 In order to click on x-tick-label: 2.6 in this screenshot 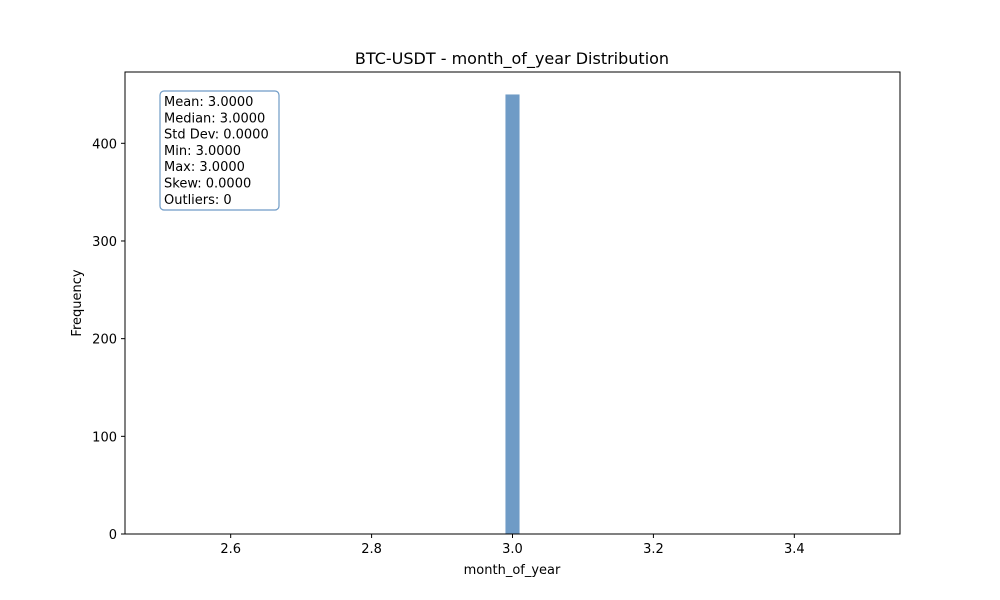, I will do `click(230, 549)`.